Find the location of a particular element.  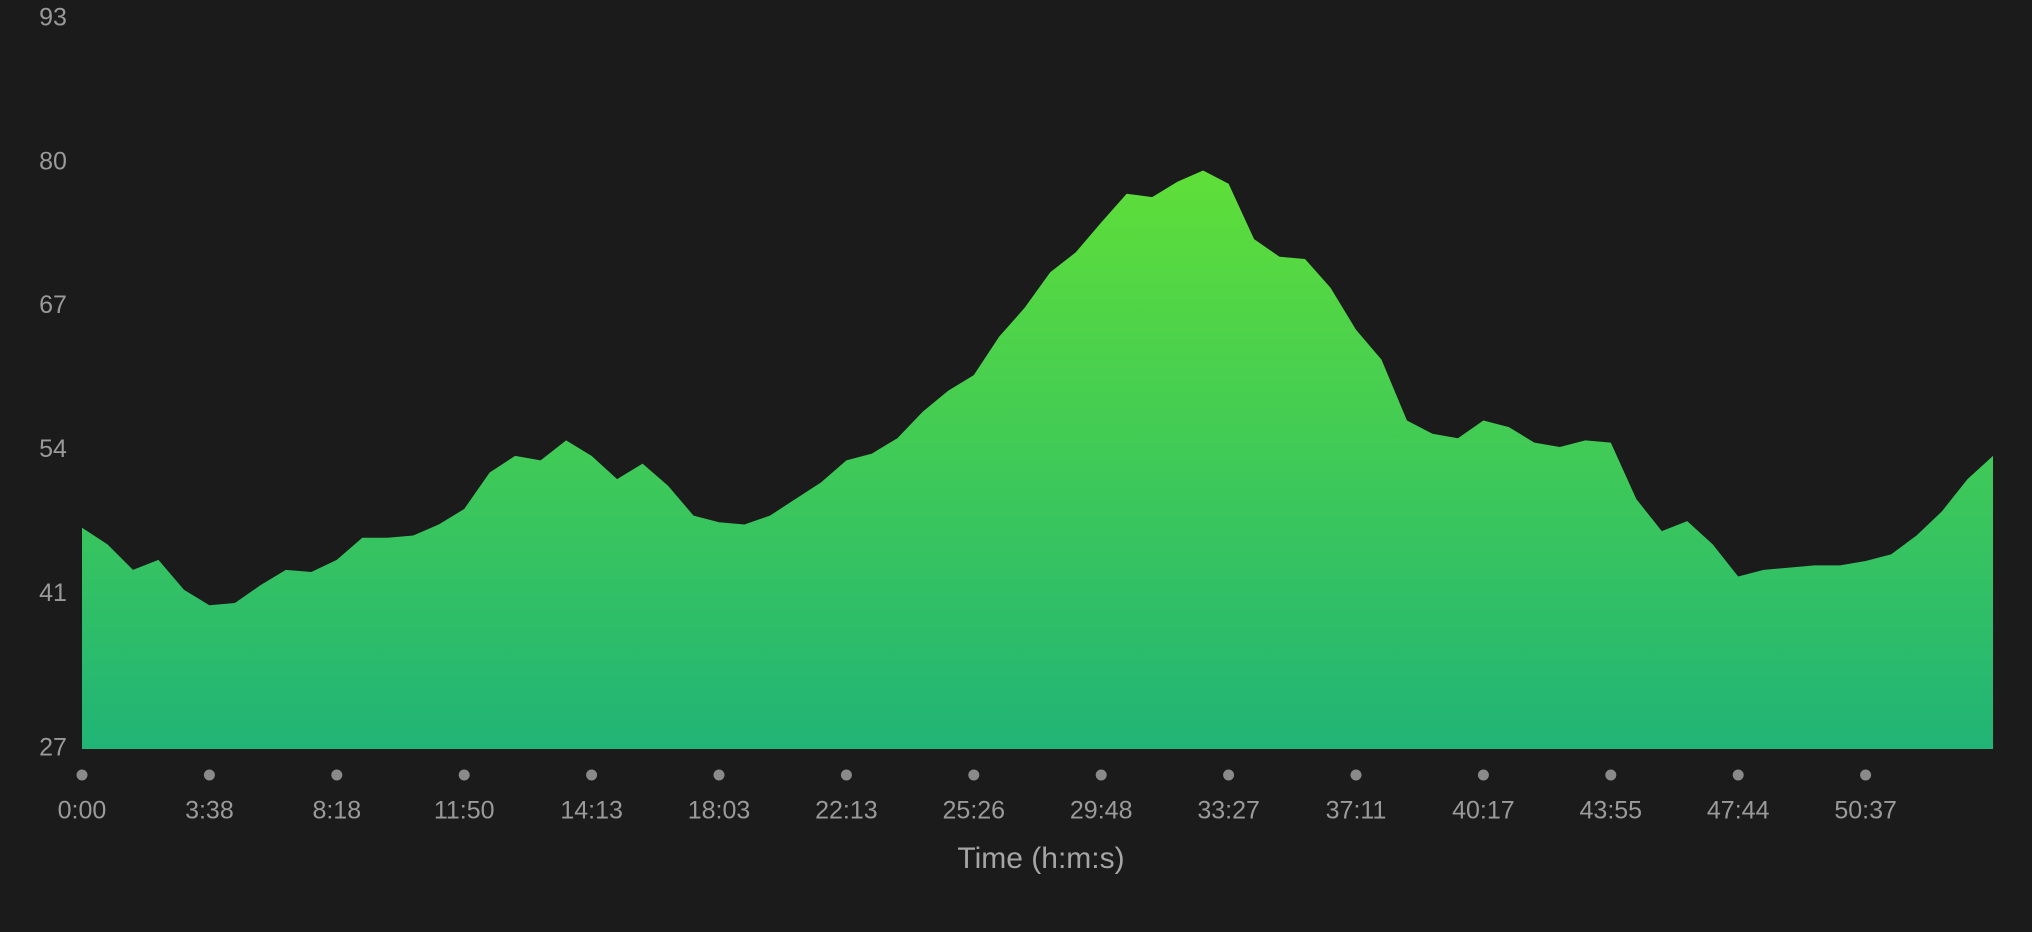

x-tick-label: 43:55 is located at coordinates (1611, 811).